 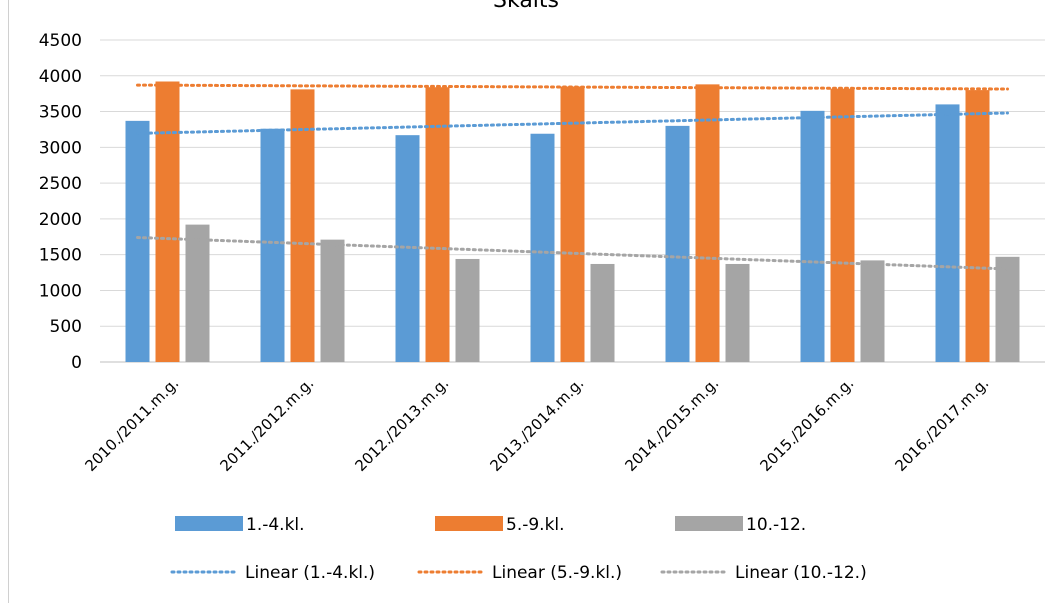 What do you see at coordinates (60, 77) in the screenshot?
I see `y-tick-label: 4000` at bounding box center [60, 77].